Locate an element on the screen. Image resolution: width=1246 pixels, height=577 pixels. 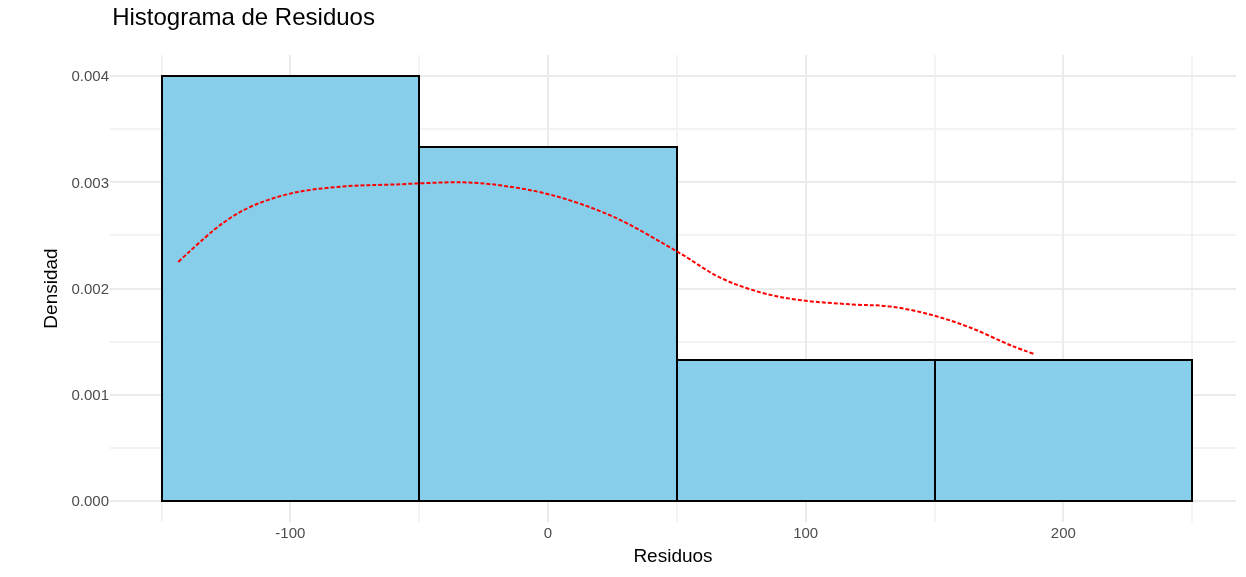
y-tick-label: 0.001 is located at coordinates (90, 394).